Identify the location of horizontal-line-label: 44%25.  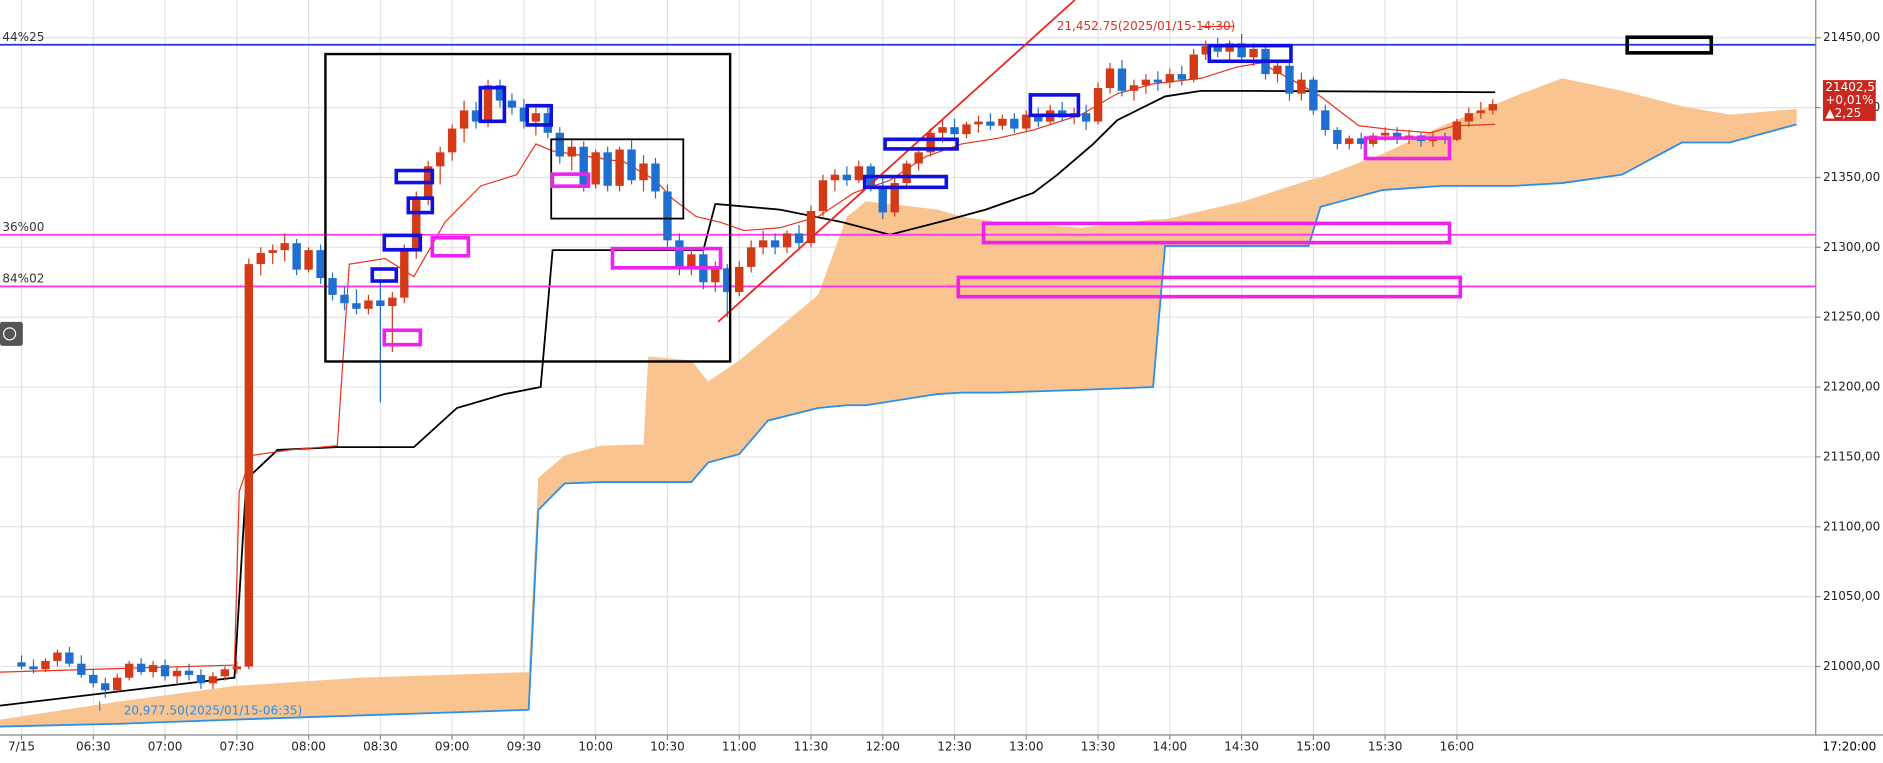
(23, 37).